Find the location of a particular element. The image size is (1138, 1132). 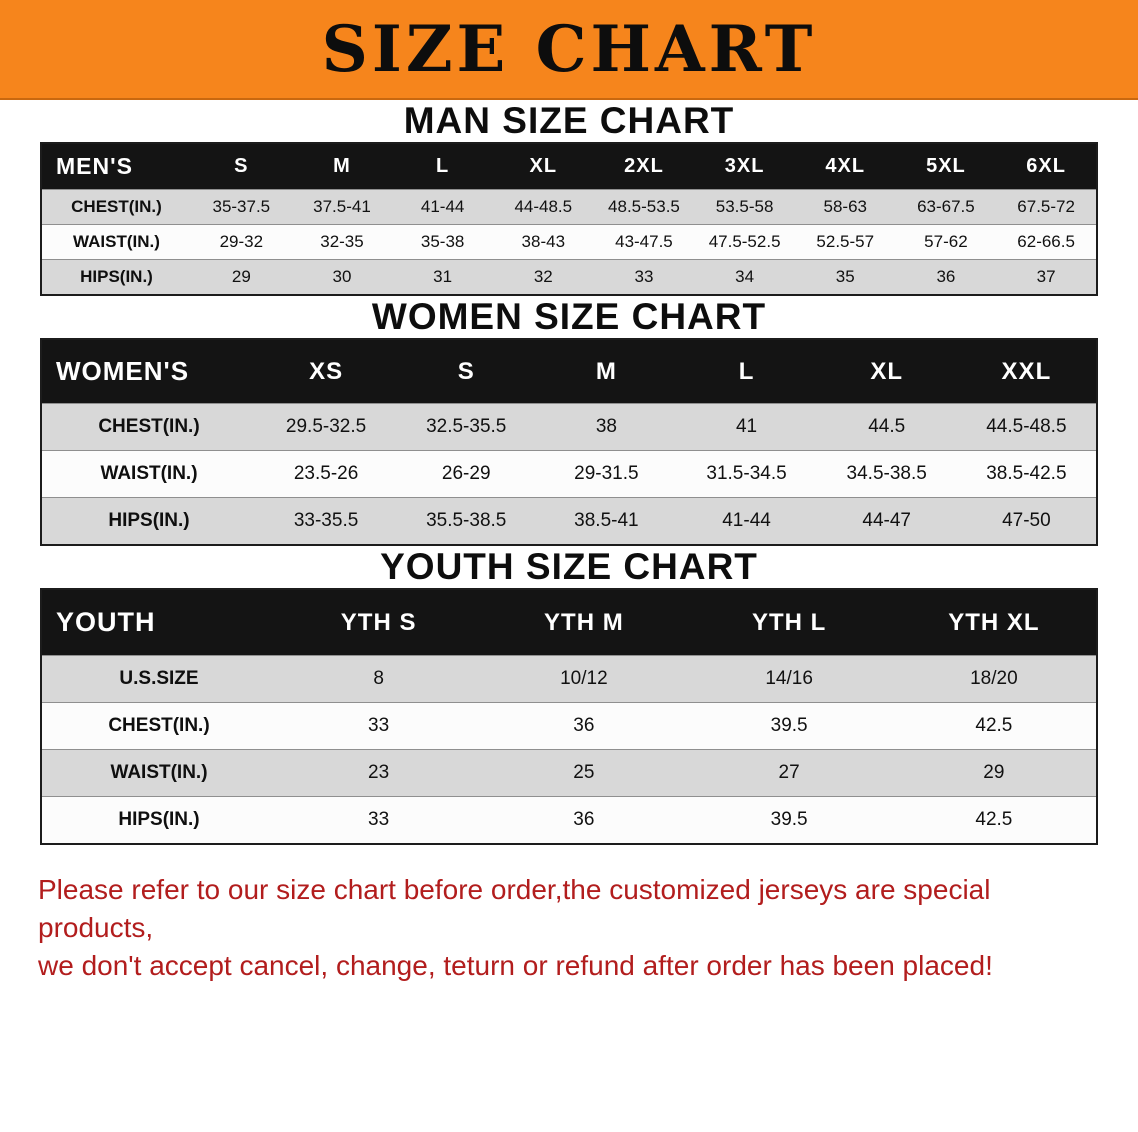

size-value-cell: 29.5-32.5 is located at coordinates (326, 426).